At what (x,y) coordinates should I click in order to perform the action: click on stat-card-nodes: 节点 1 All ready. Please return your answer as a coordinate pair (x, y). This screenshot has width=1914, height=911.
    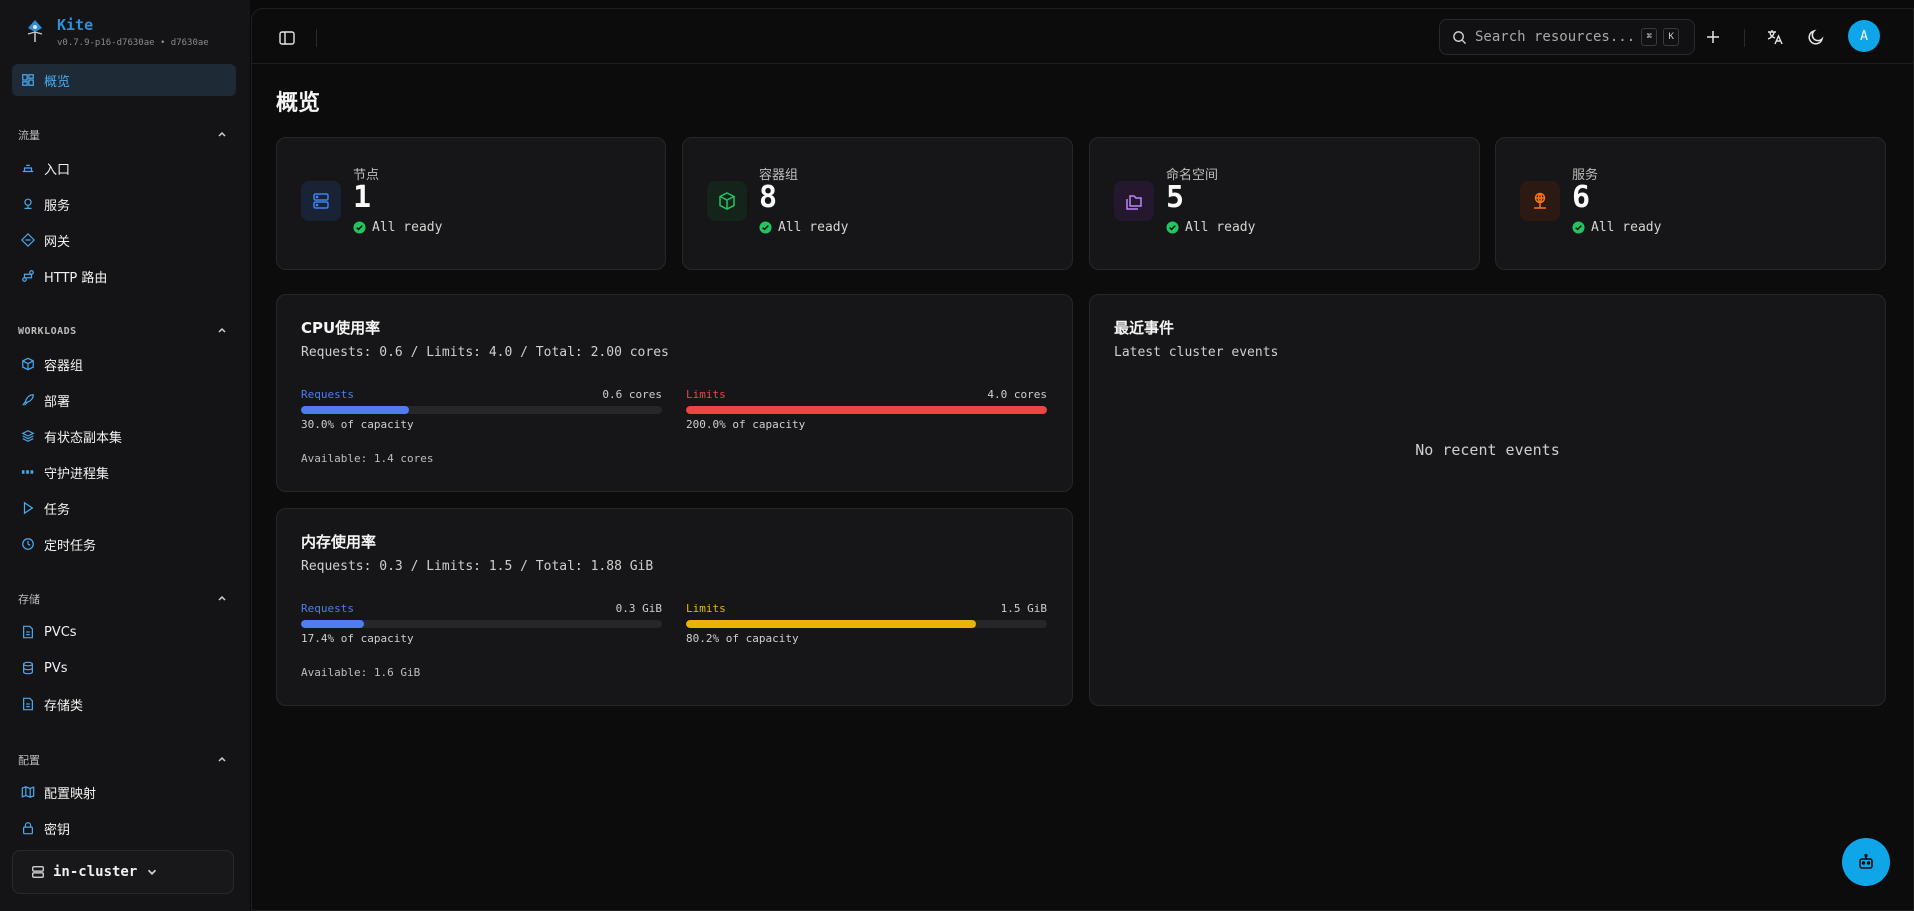
    Looking at the image, I should click on (471, 203).